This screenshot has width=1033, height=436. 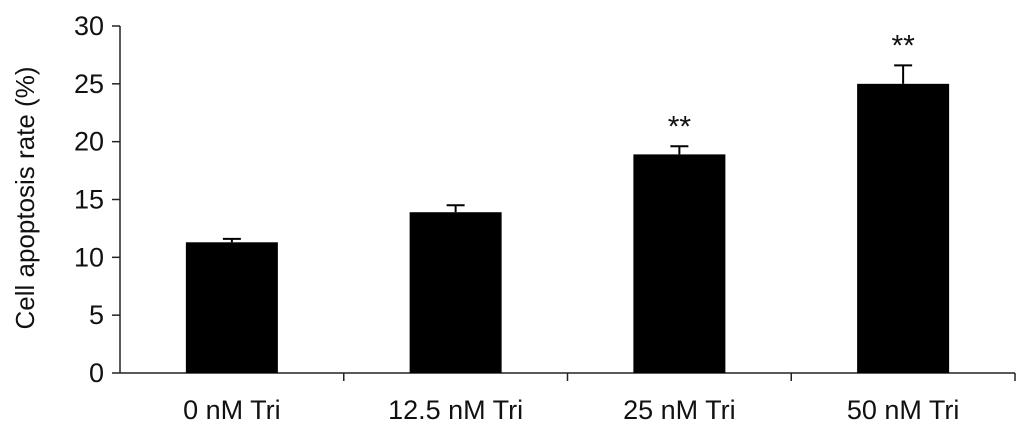 I want to click on y-tick-label: 25, so click(x=89, y=84).